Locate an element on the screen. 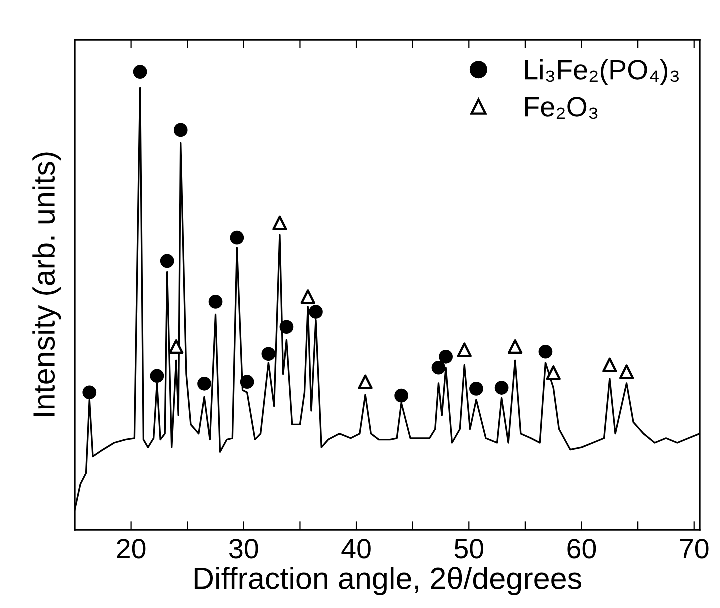 The width and height of the screenshot is (720, 608). x-tick-label: 50 is located at coordinates (469, 549).